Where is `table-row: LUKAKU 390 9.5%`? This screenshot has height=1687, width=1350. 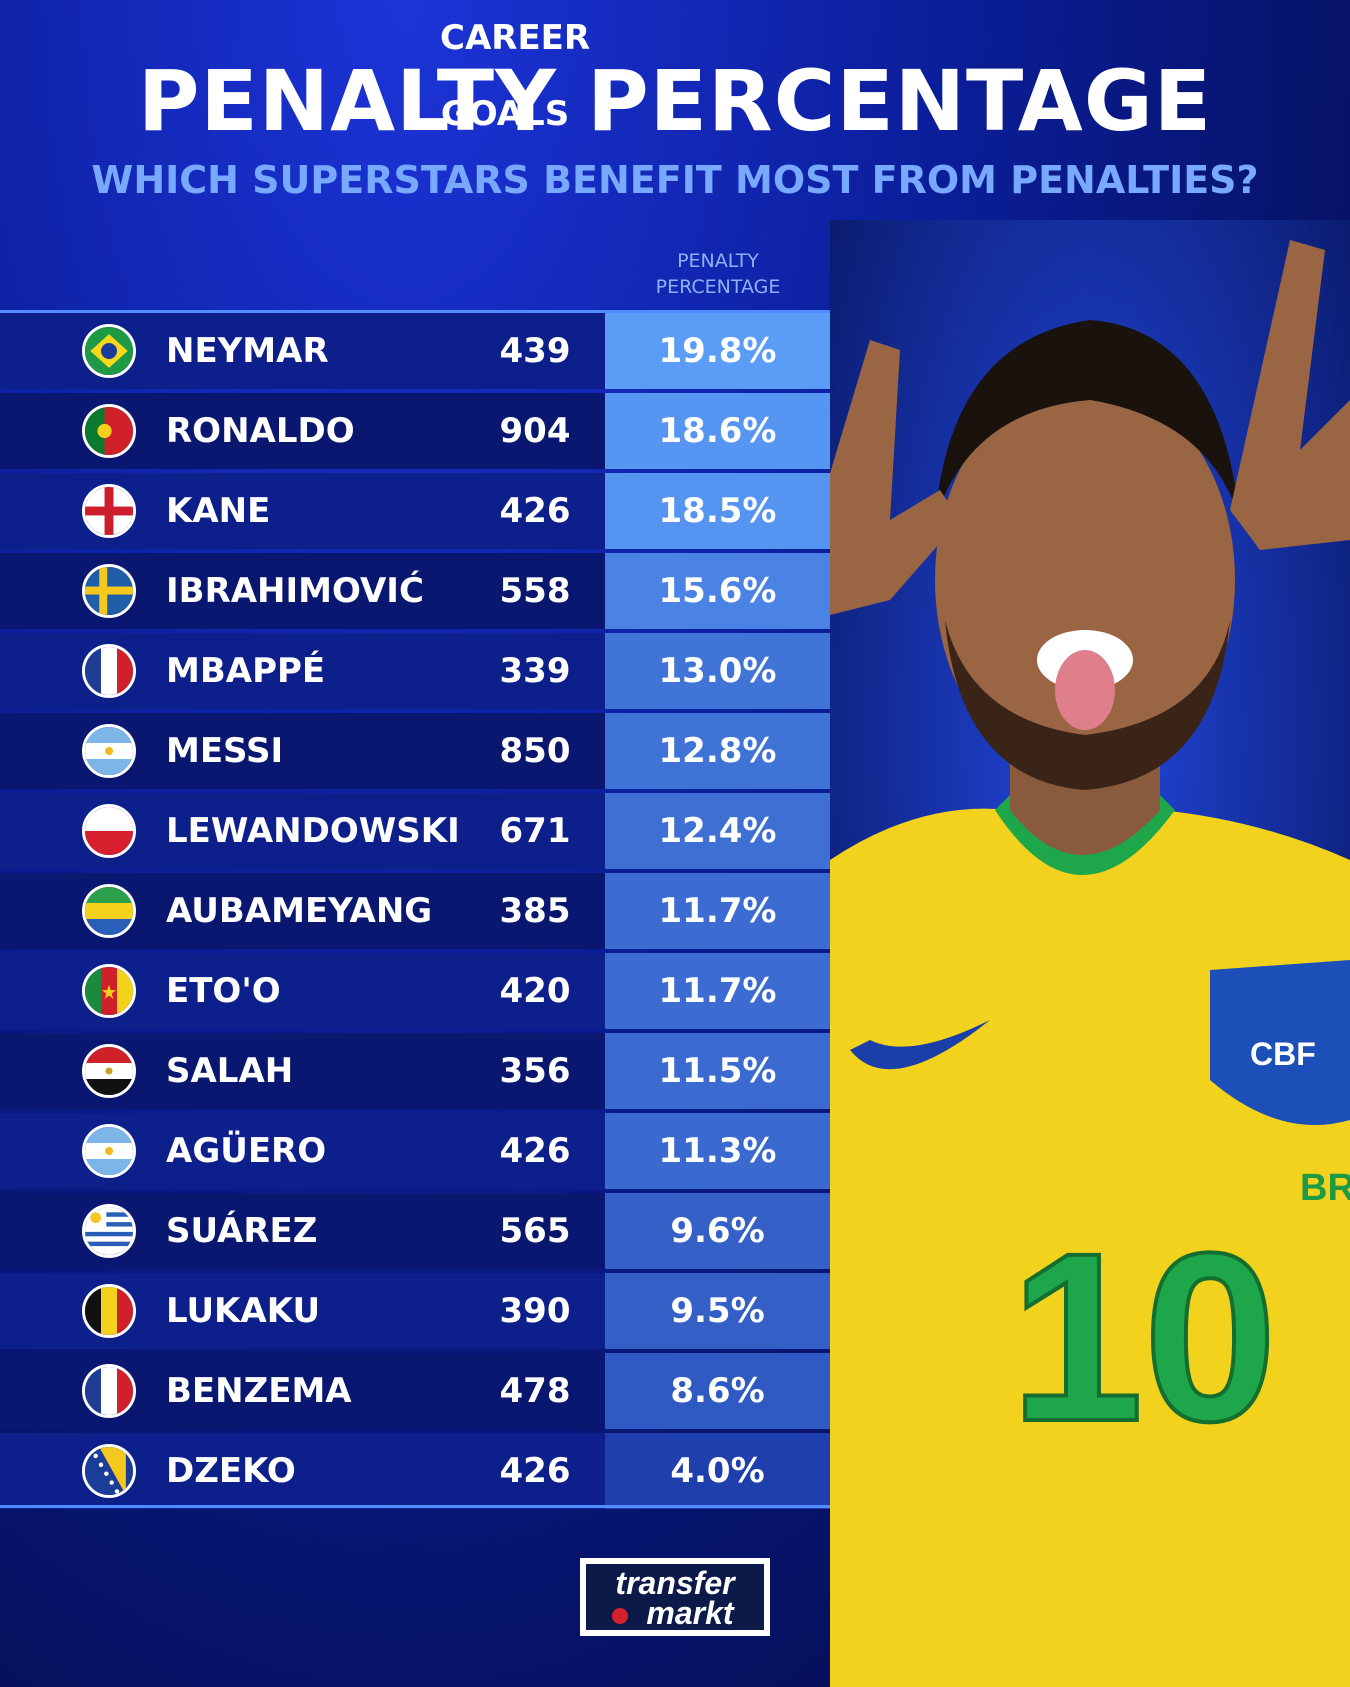
table-row: LUKAKU 390 9.5% is located at coordinates (415, 1311).